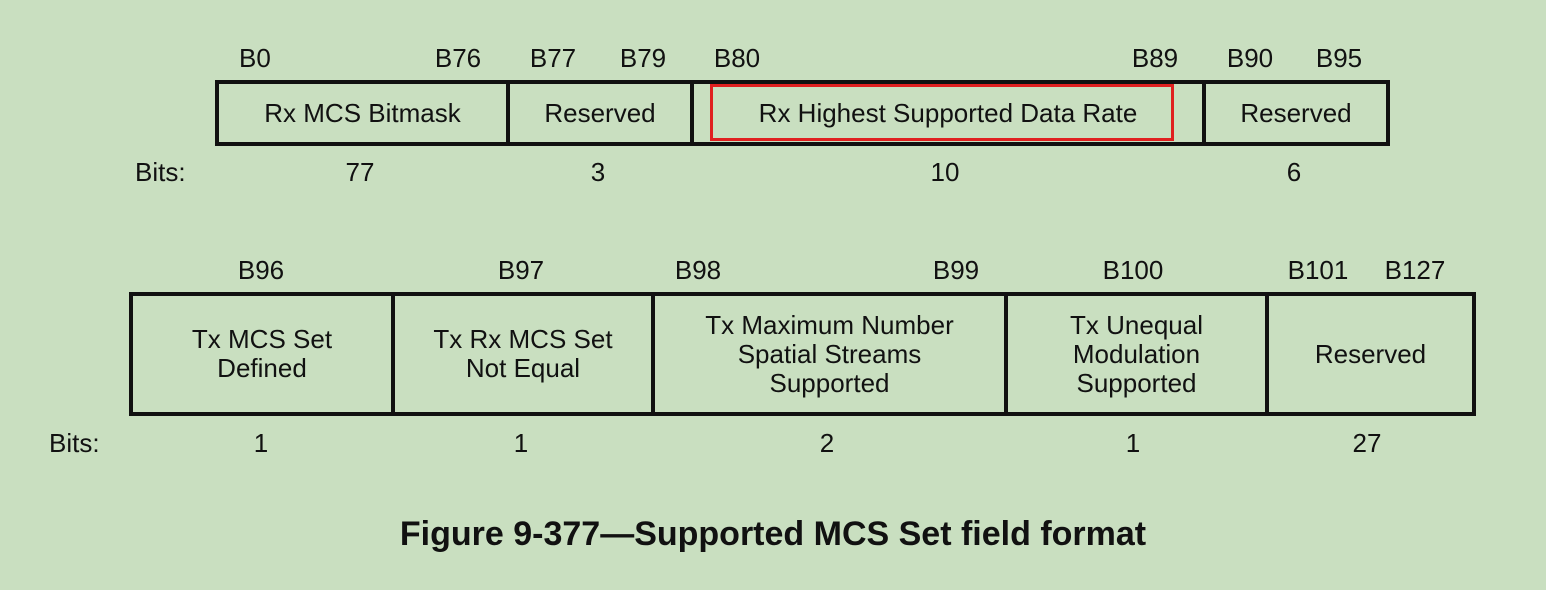  What do you see at coordinates (1367, 443) in the screenshot?
I see `bits-value: 27` at bounding box center [1367, 443].